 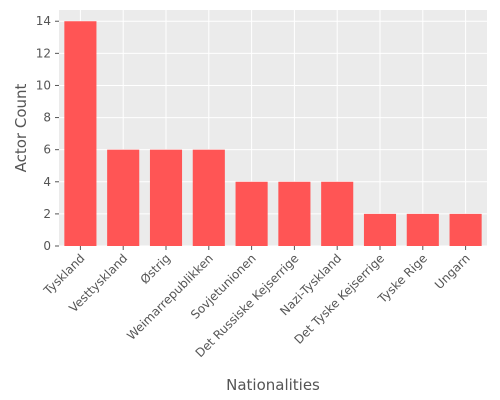 I want to click on y-tick-label: 10, so click(x=43, y=85).